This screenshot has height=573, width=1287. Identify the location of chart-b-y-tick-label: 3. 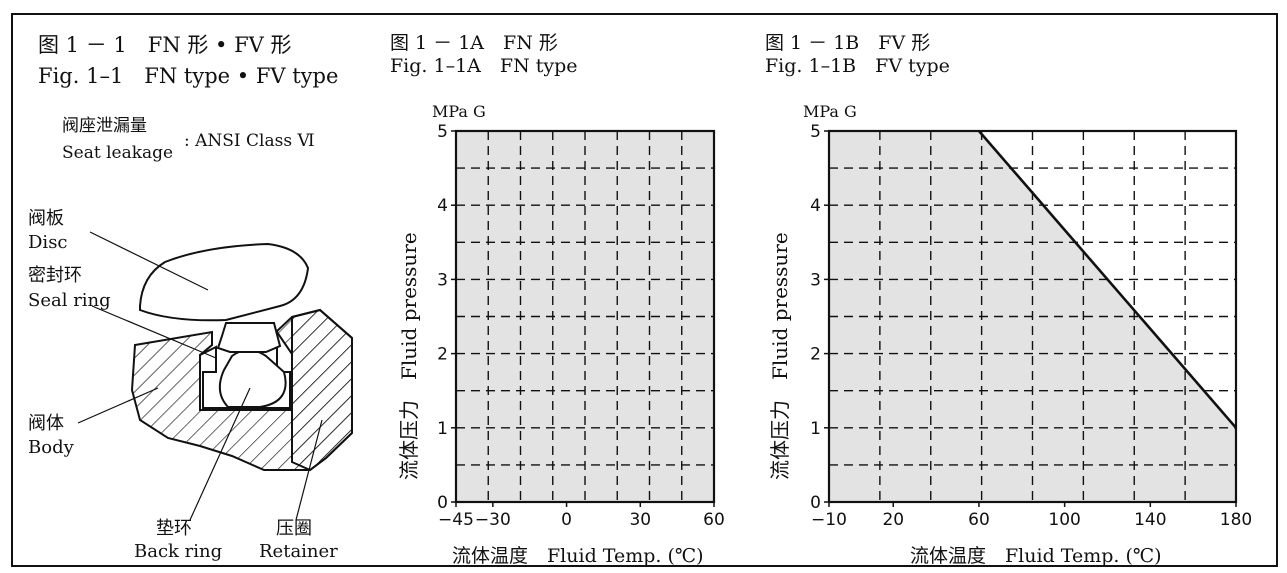
(815, 280).